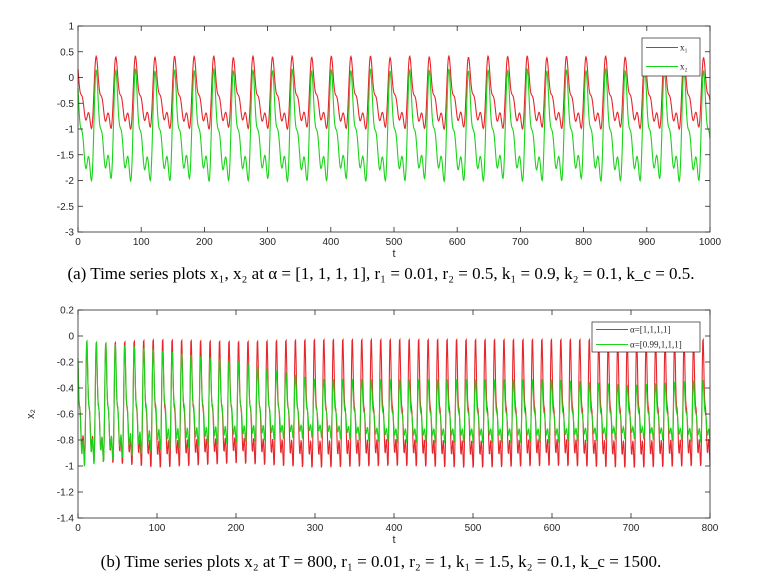 Image resolution: width=762 pixels, height=579 pixels. What do you see at coordinates (69, 181) in the screenshot?
I see `y-tick-label: -2` at bounding box center [69, 181].